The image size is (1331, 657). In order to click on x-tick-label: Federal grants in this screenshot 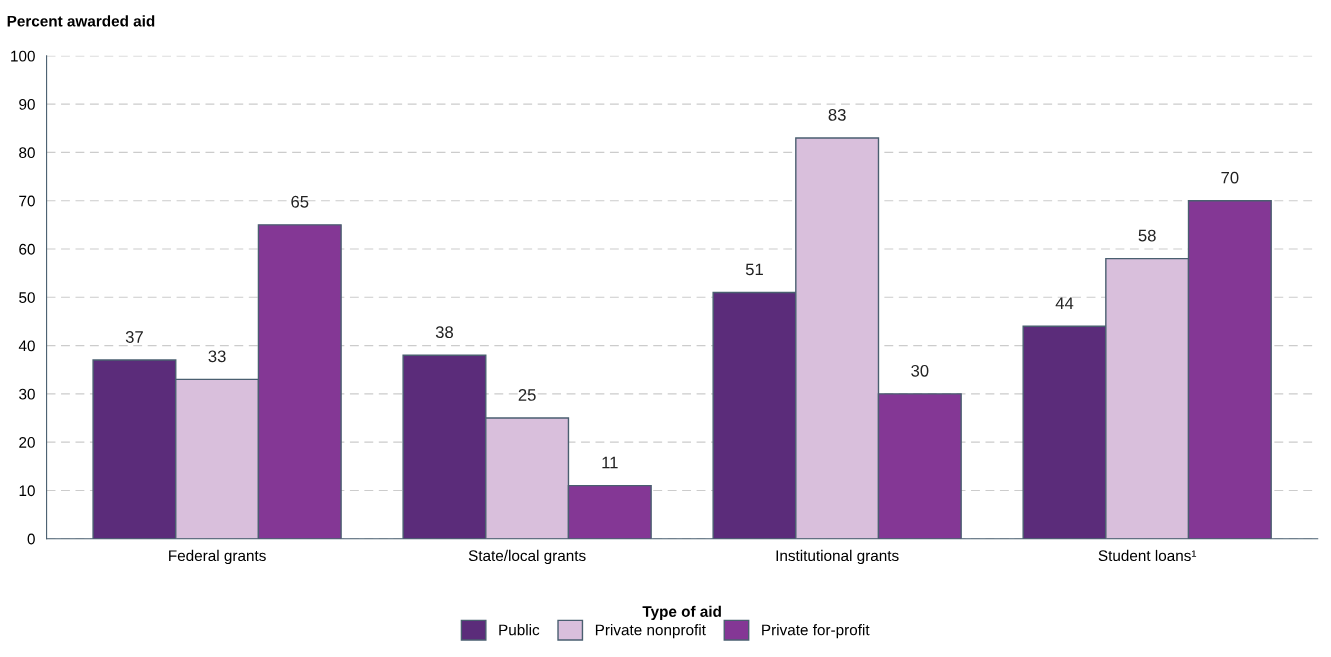, I will do `click(217, 557)`.